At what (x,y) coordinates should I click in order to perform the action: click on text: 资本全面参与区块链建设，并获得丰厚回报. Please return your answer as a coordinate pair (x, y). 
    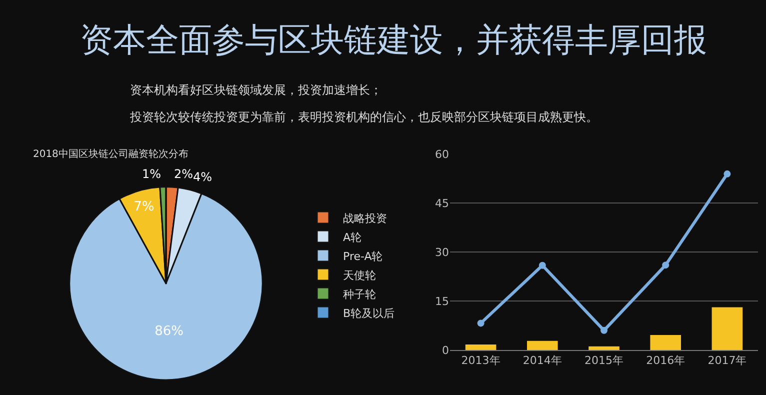
    Looking at the image, I should click on (393, 40).